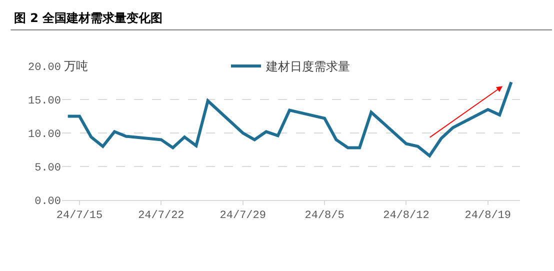 This screenshot has width=554, height=271. I want to click on x-tick-label: 24/8/5, so click(324, 216).